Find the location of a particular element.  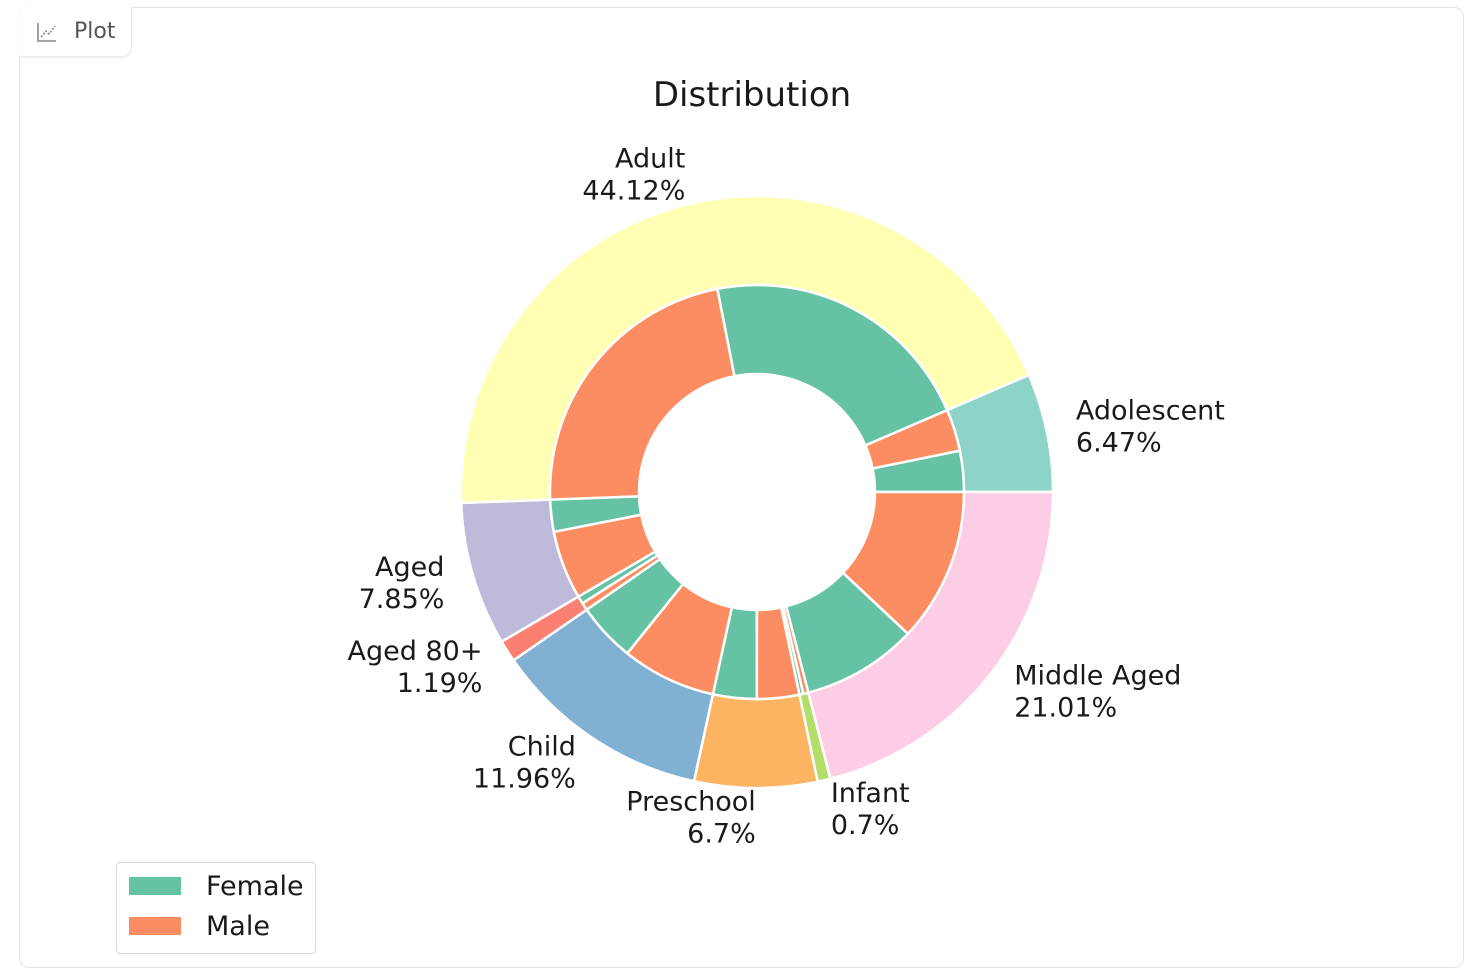

inner-slice-adult-female is located at coordinates (832, 365).